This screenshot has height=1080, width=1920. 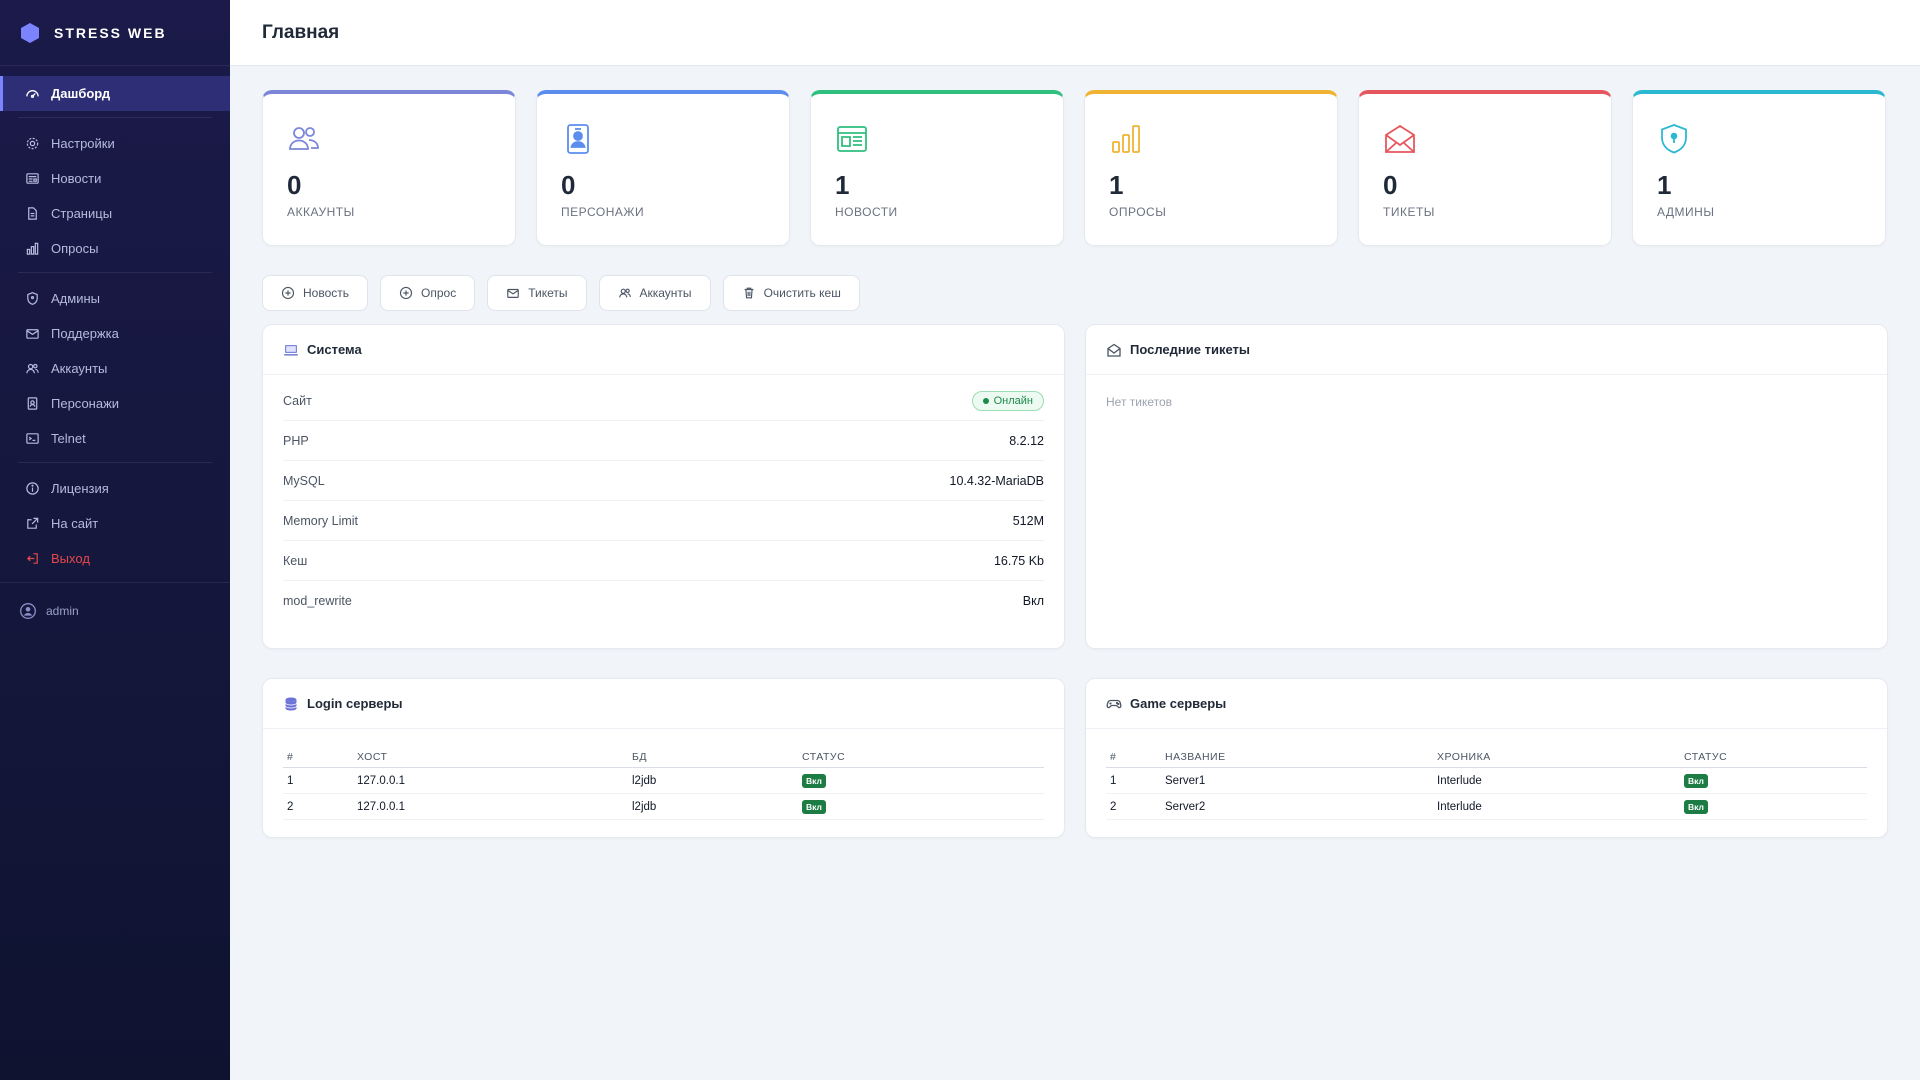 What do you see at coordinates (296, 440) in the screenshot?
I see `row-key: PHP` at bounding box center [296, 440].